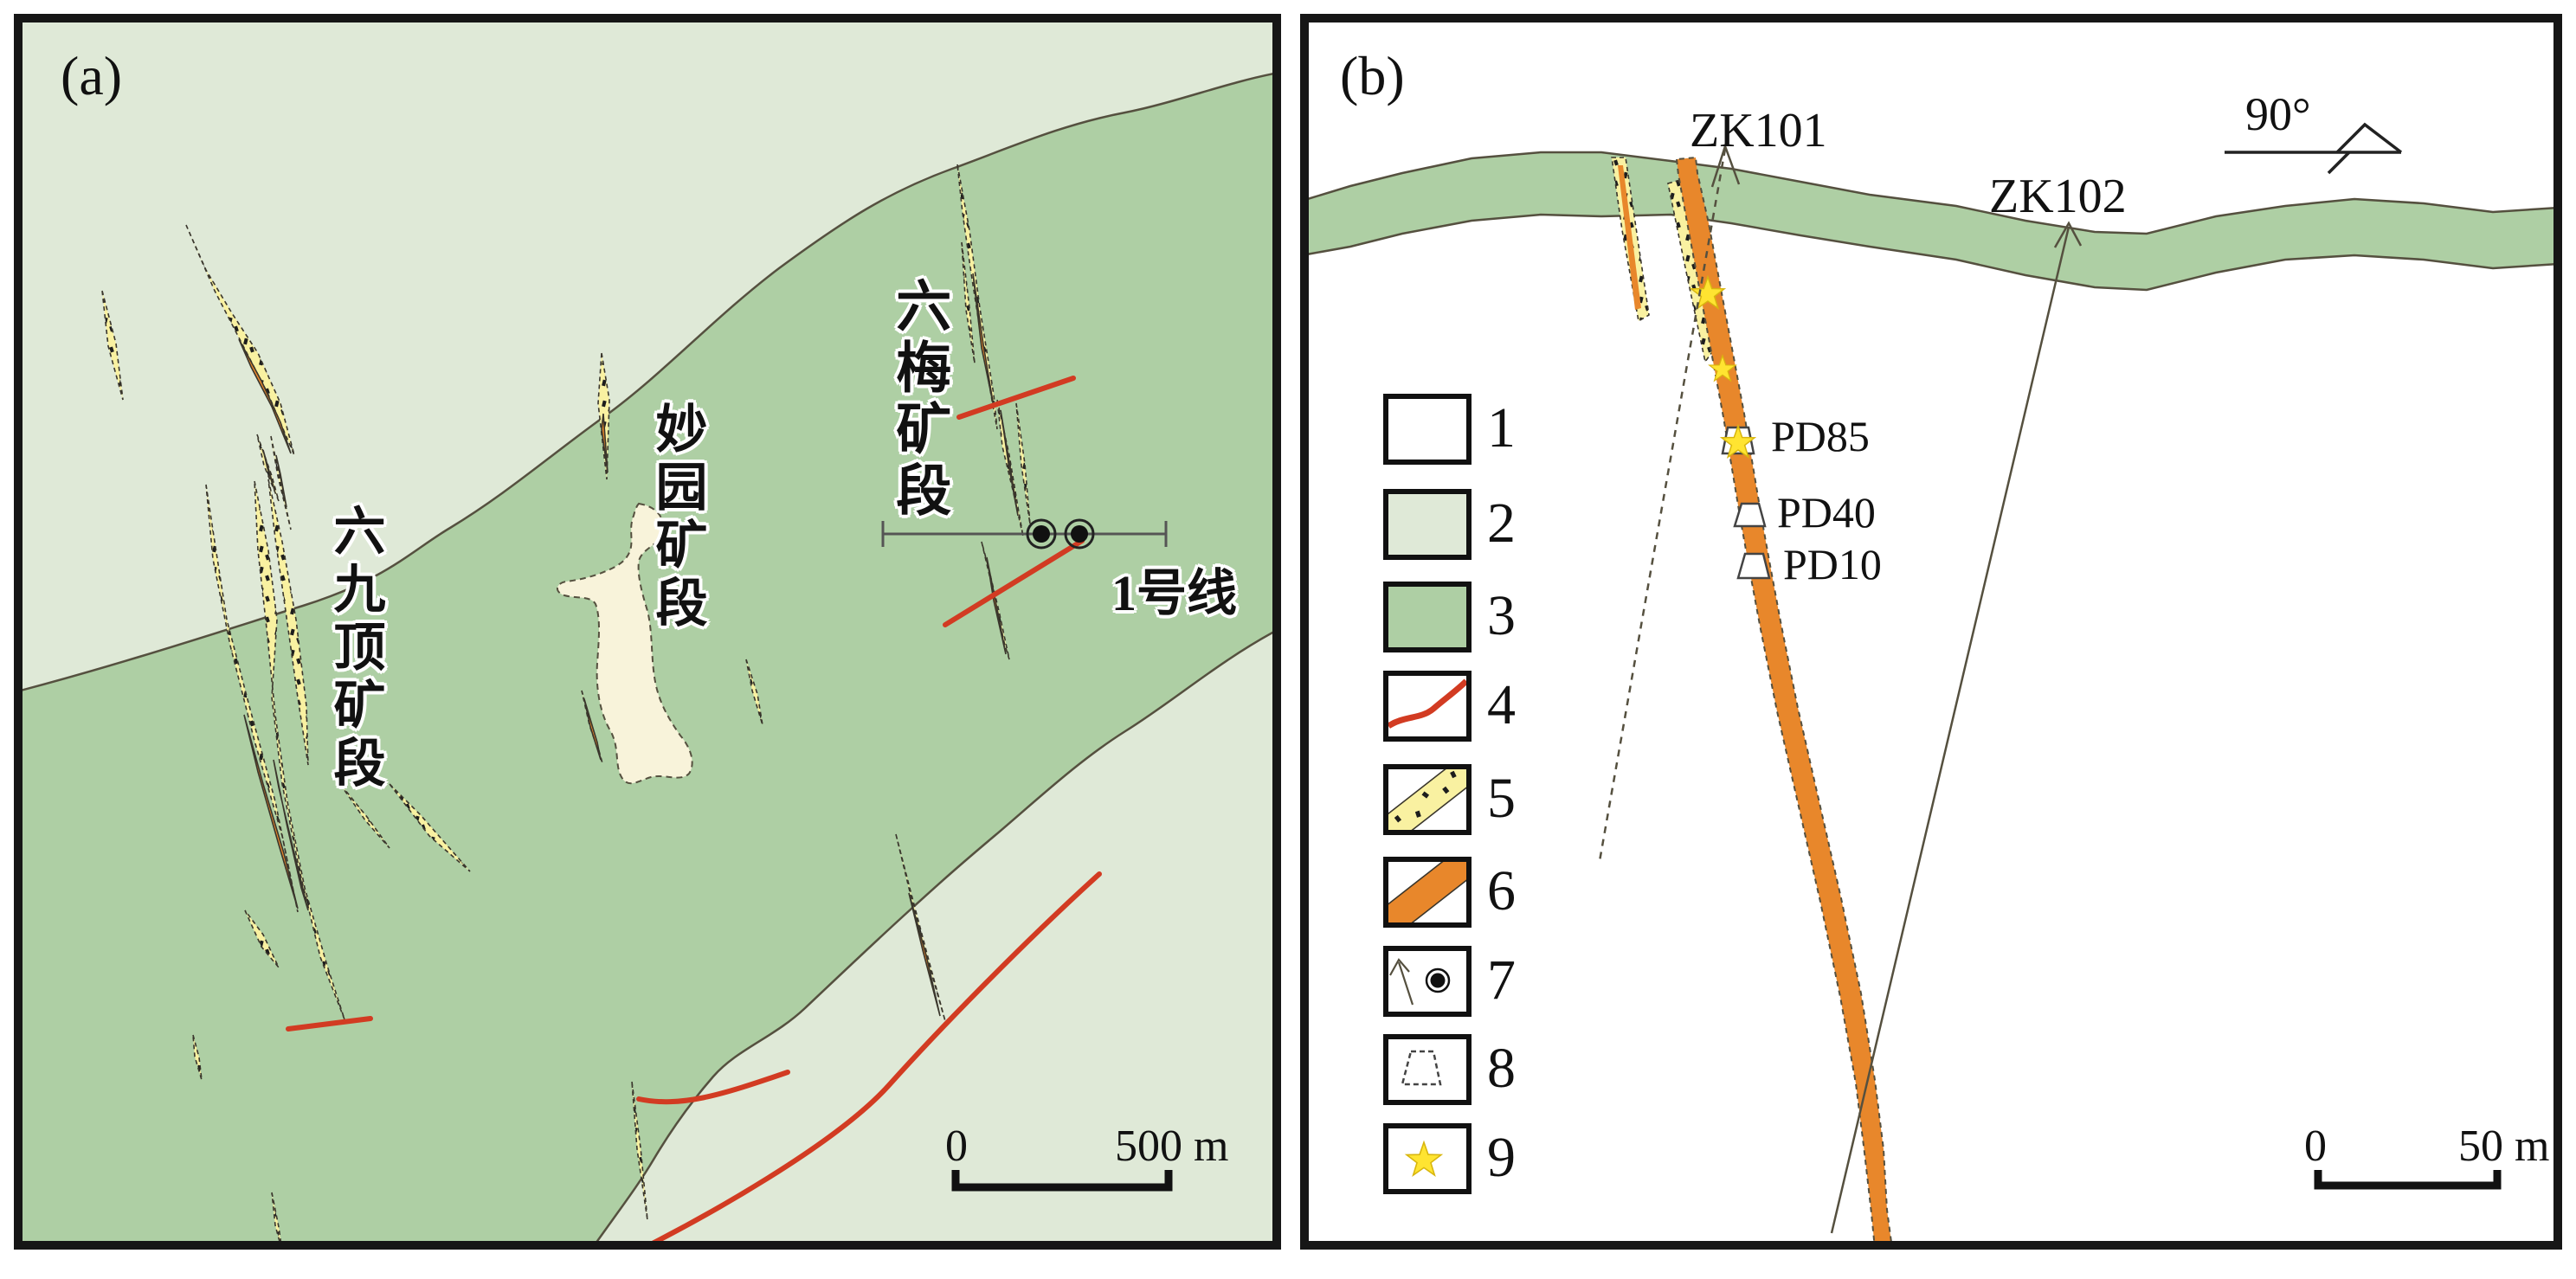 This screenshot has height=1279, width=2576. What do you see at coordinates (1427, 524) in the screenshot?
I see `legend-swatch-light-green` at bounding box center [1427, 524].